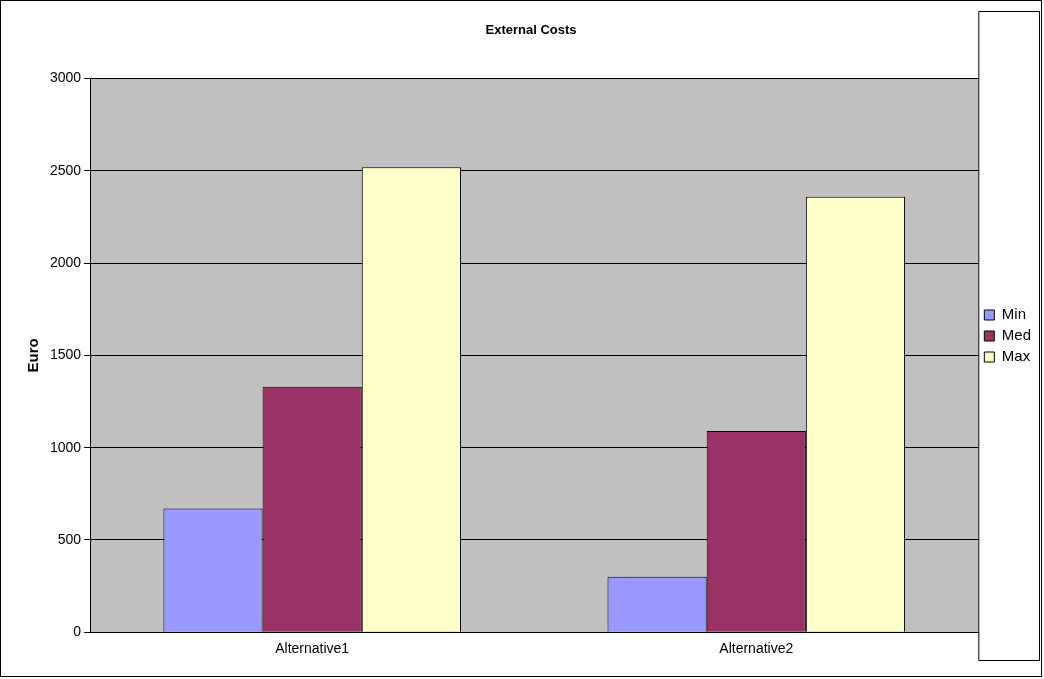  I want to click on y-tick-label: 2000, so click(65, 261).